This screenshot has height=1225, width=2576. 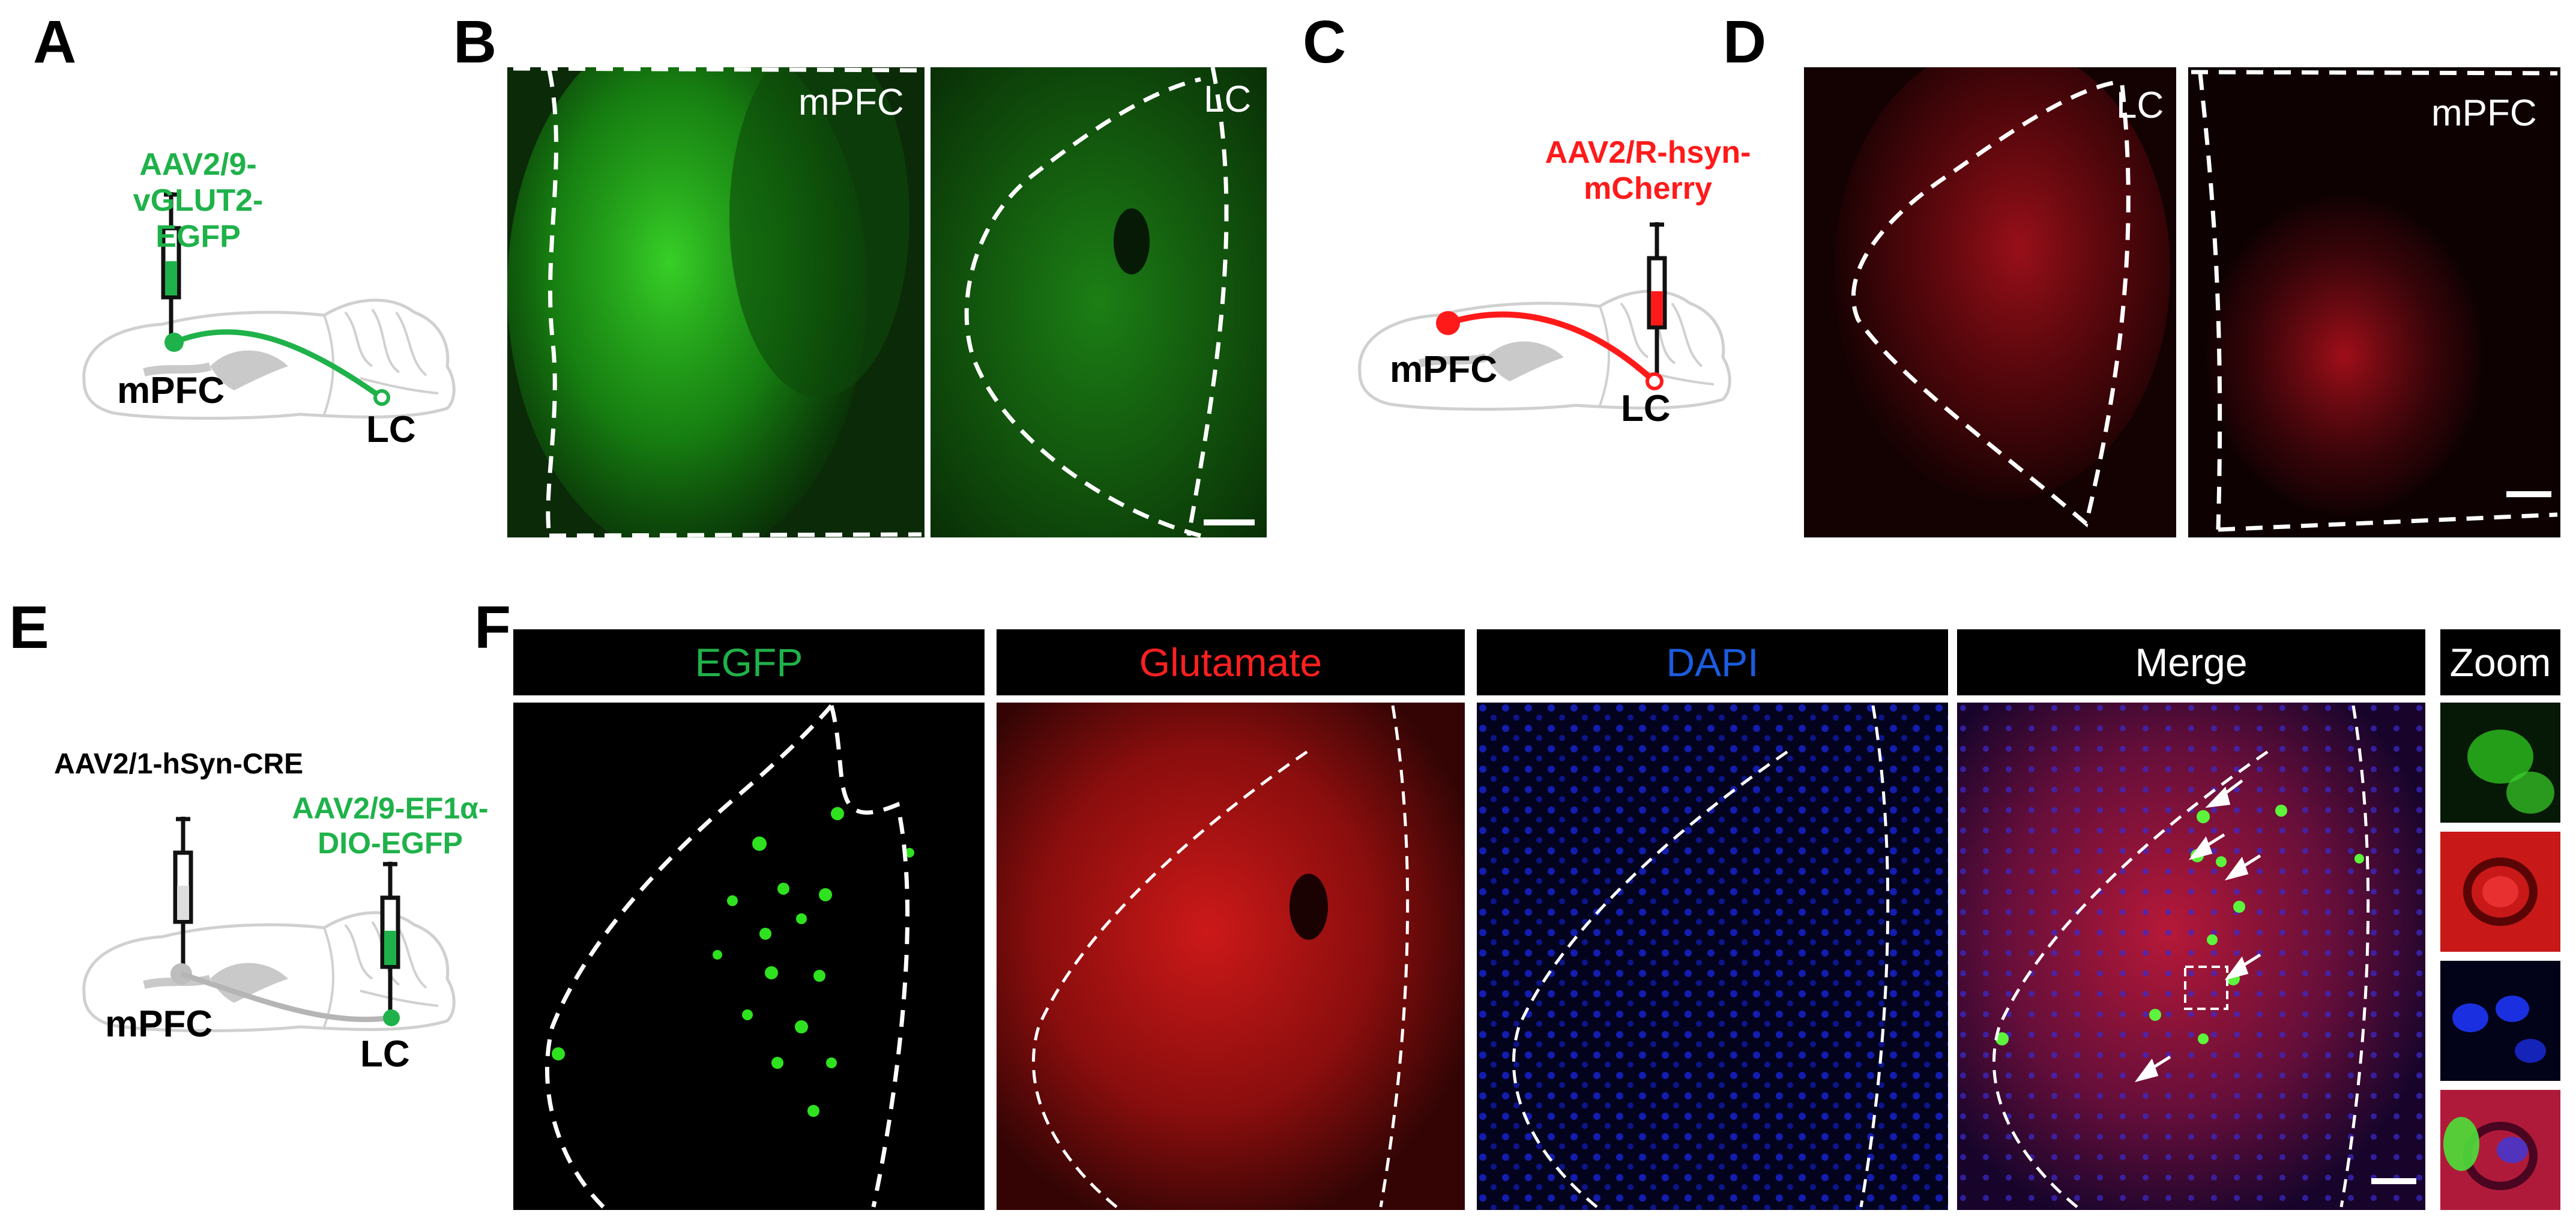 What do you see at coordinates (749, 662) in the screenshot?
I see `panel-f-header-egfp: EGFP` at bounding box center [749, 662].